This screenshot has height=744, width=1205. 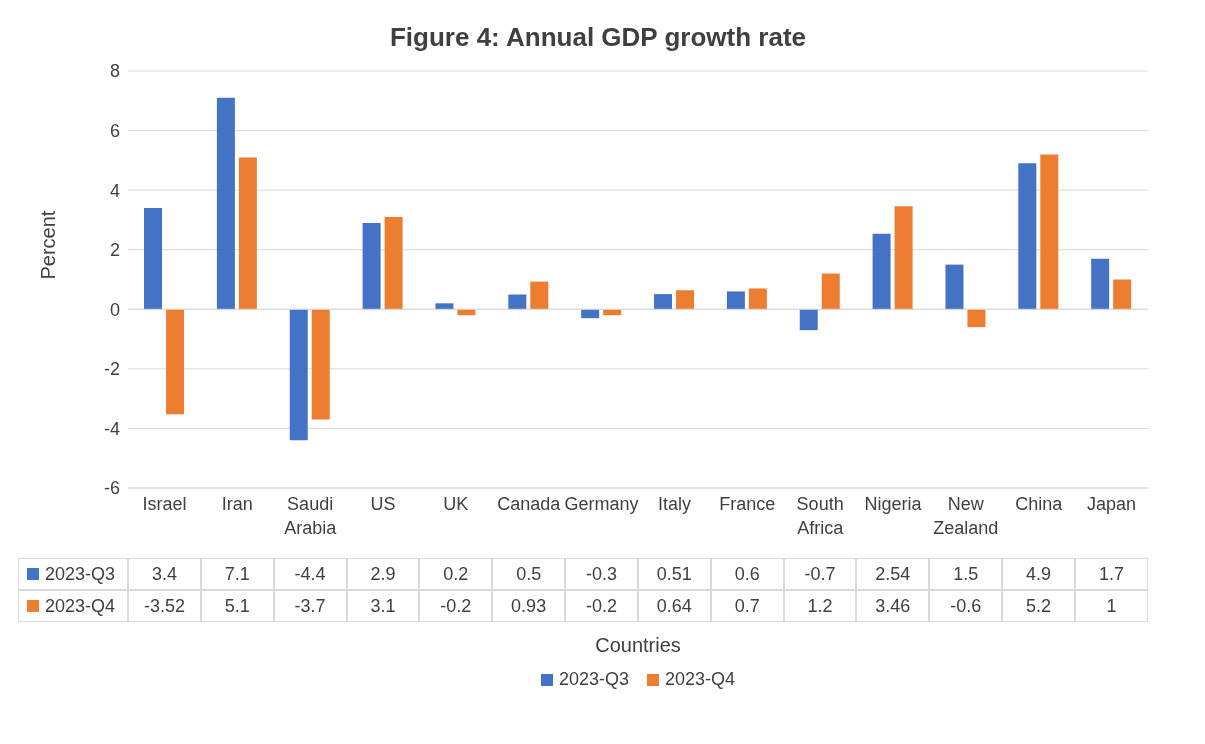 I want to click on data-label: 4.9, so click(x=1038, y=574).